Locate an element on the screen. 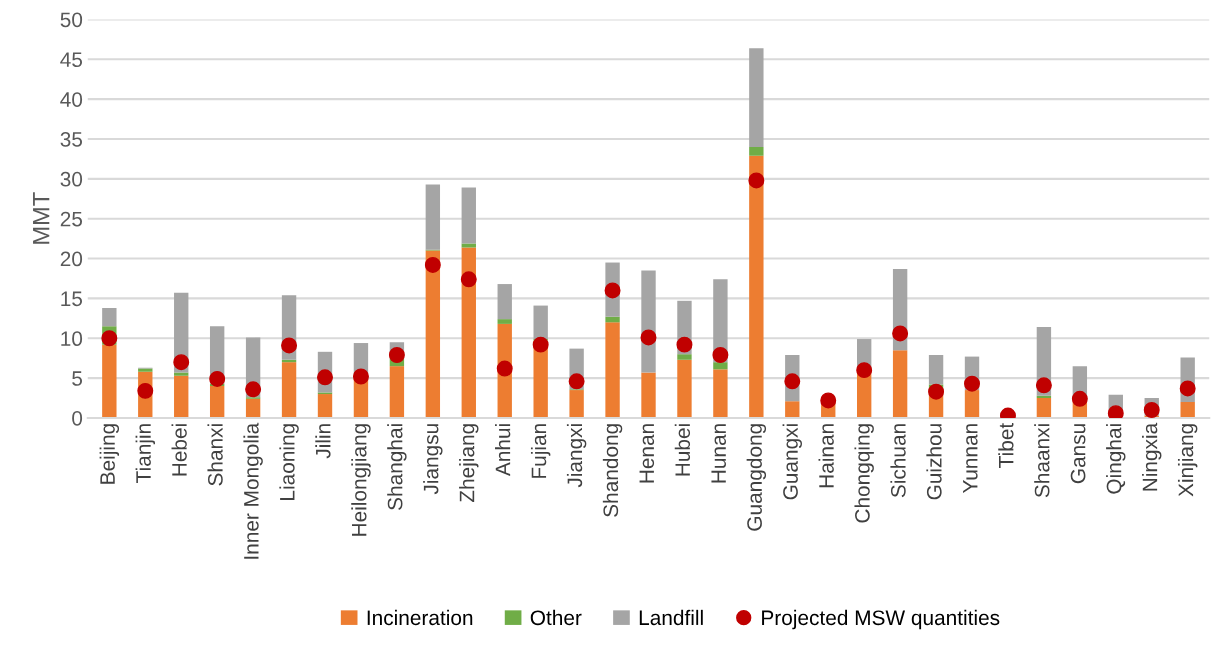 Image resolution: width=1219 pixels, height=648 pixels. legend-label: Other is located at coordinates (556, 617).